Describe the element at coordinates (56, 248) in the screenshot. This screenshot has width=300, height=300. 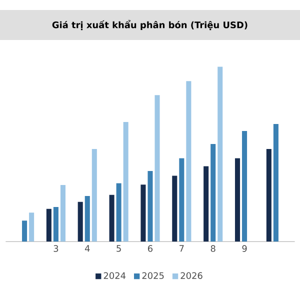
I see `x-tick-label: 3` at that location.